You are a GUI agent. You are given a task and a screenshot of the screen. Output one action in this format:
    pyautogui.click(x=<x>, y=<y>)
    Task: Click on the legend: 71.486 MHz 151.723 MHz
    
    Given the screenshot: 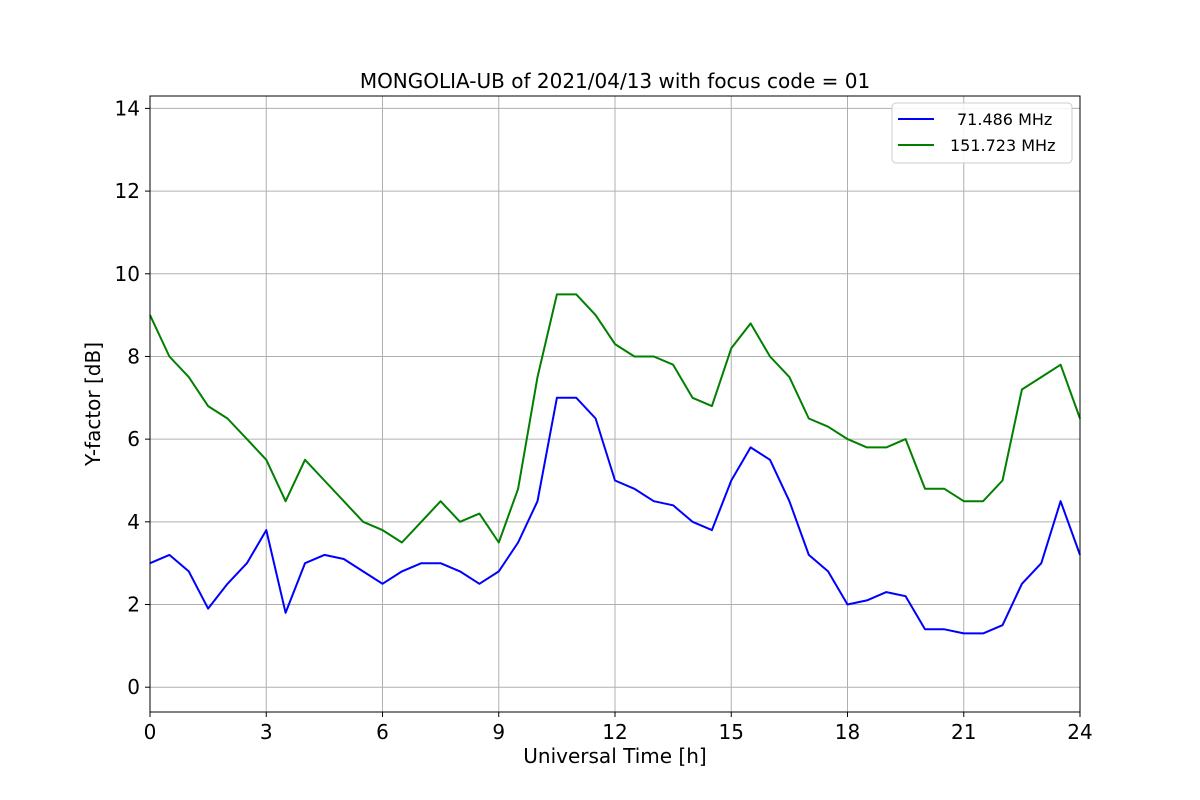 What is the action you would take?
    pyautogui.click(x=982, y=133)
    